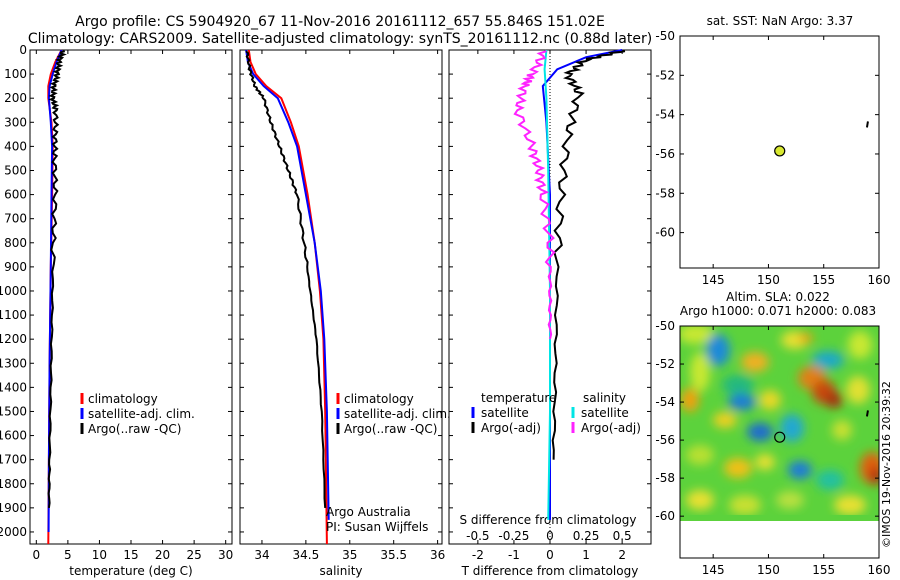  Describe the element at coordinates (779, 423) in the screenshot. I see `sla-heatmap` at that location.